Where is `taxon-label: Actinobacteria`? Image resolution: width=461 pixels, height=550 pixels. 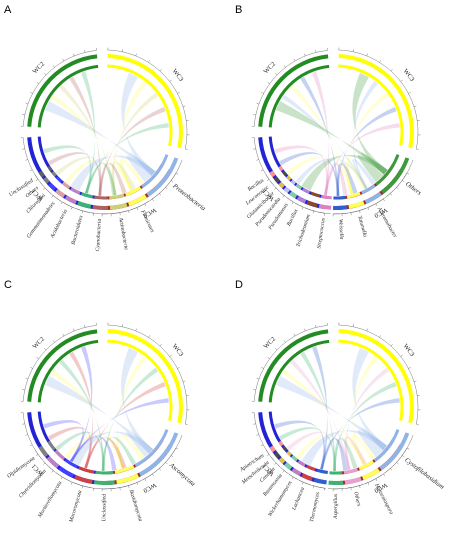
taxon-label: Actinobacteria is located at coordinates (123, 233).